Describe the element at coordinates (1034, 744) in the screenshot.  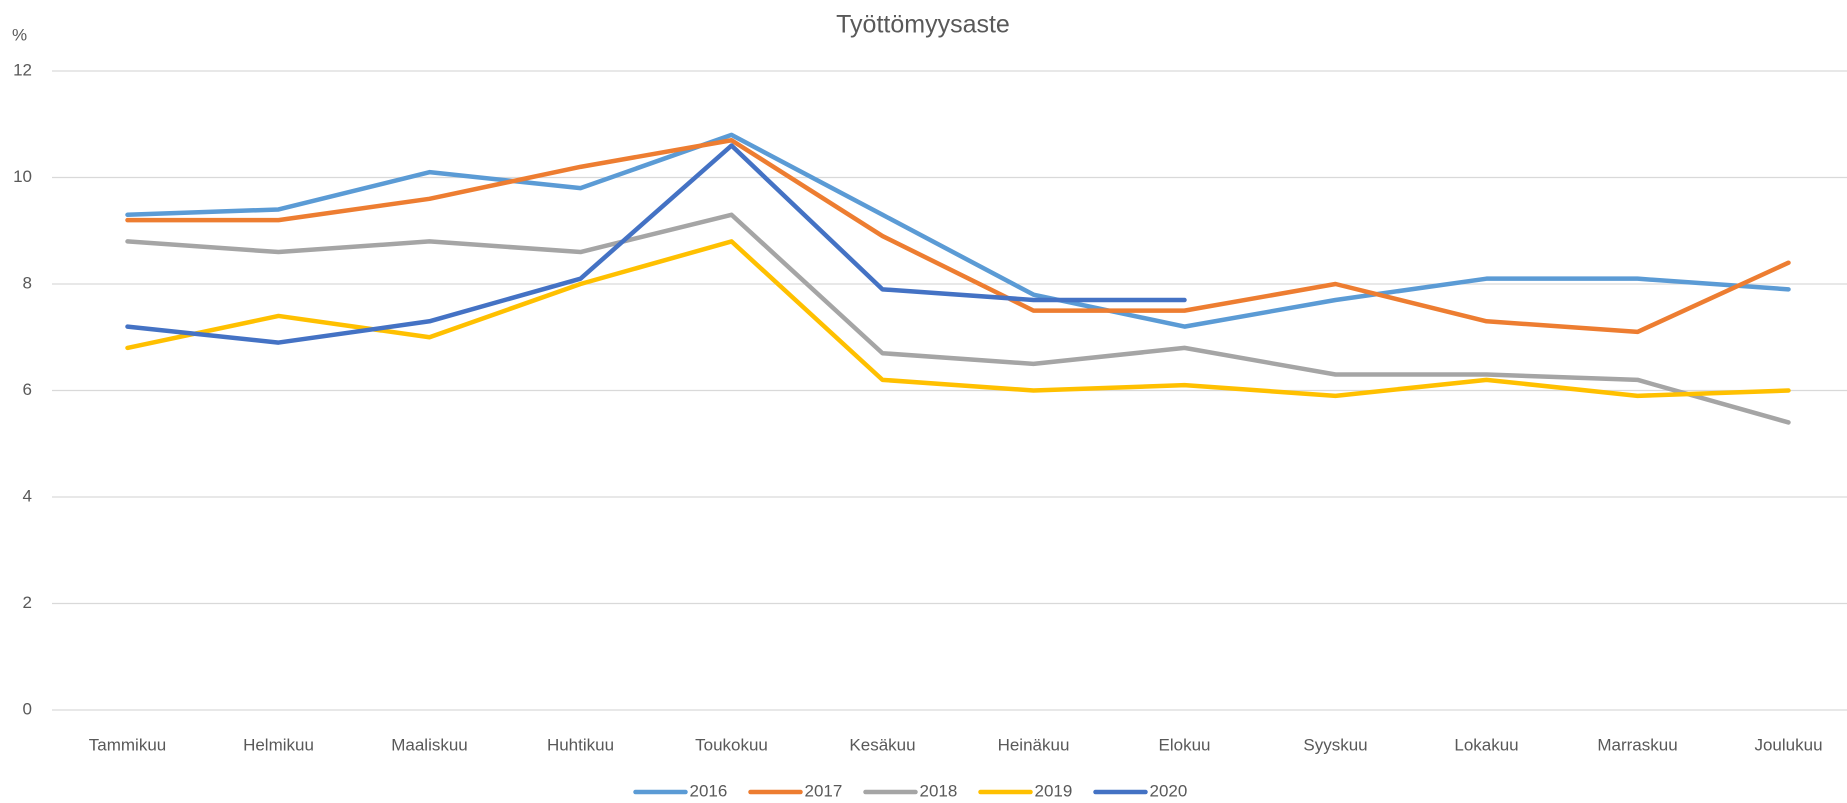
I see `x-tick-label: Heinäkuu` at that location.